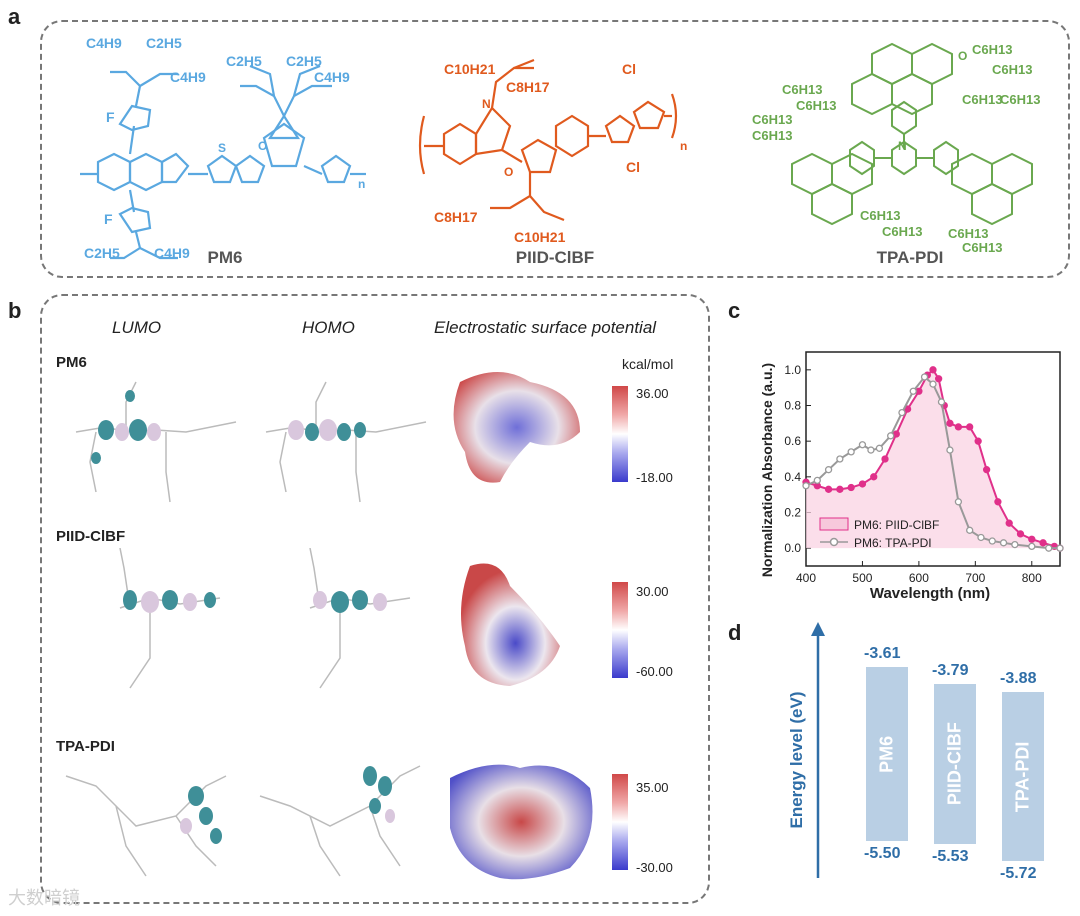 The height and width of the screenshot is (916, 1080). Describe the element at coordinates (629, 69) in the screenshot. I see `piid-label-cl1: Cl` at that location.